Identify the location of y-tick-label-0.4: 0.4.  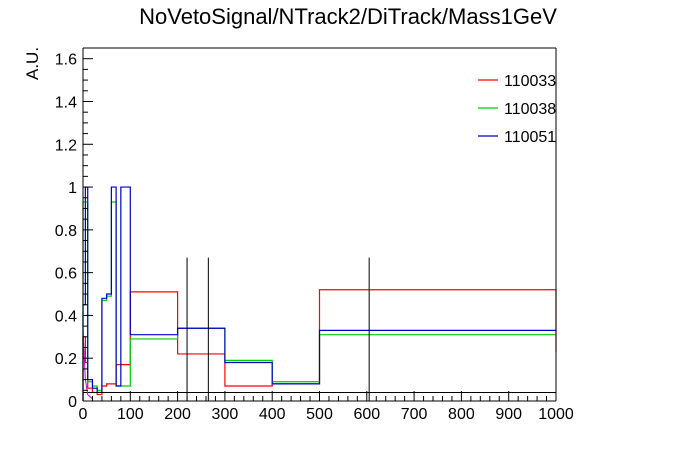
(66, 316).